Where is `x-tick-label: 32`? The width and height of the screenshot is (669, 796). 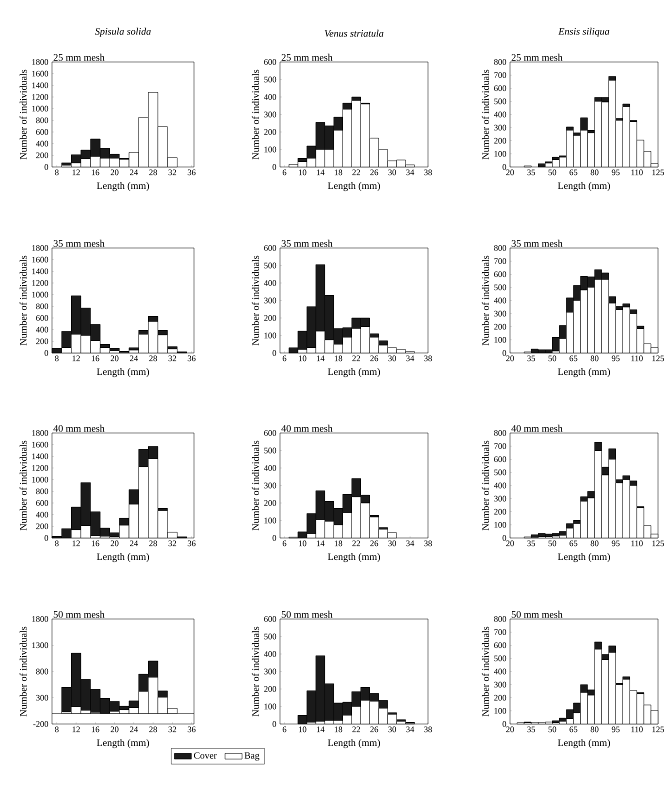
x-tick-label: 32 is located at coordinates (172, 543).